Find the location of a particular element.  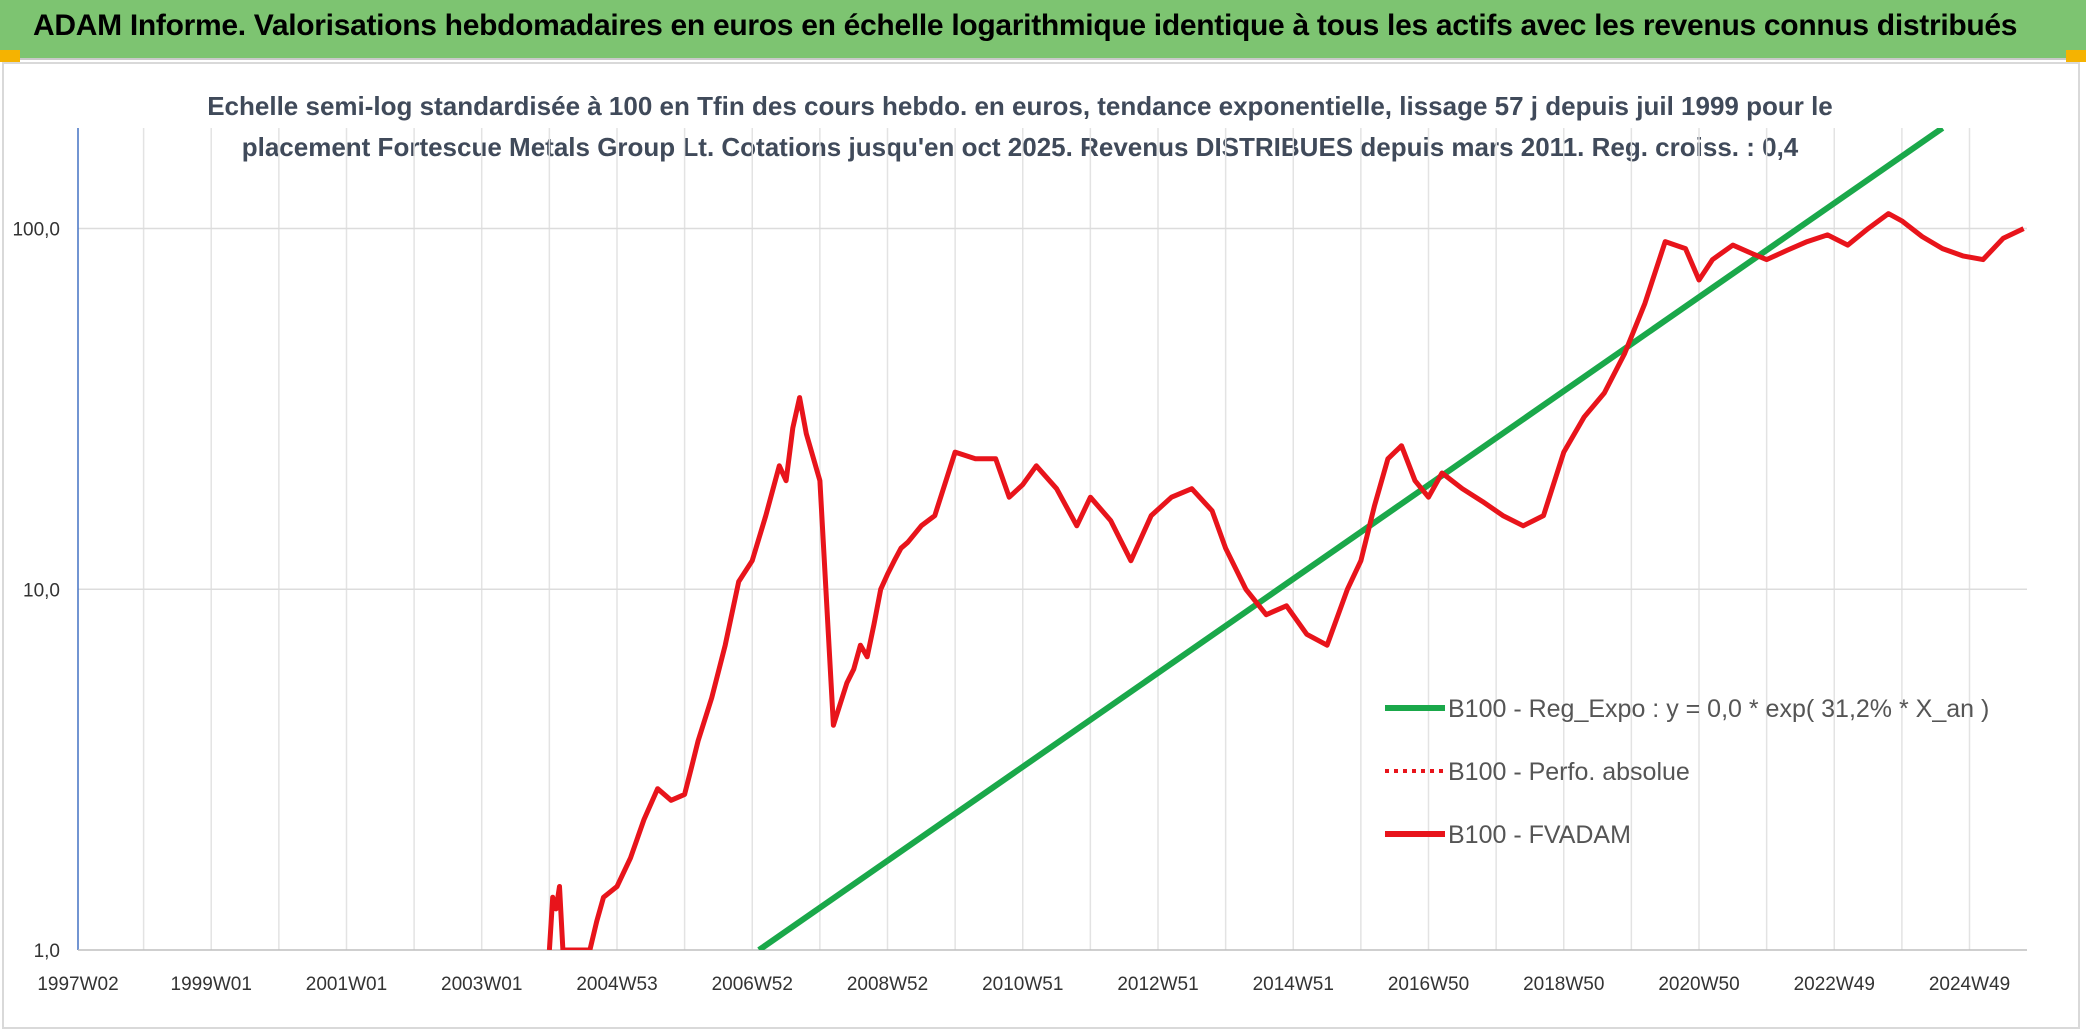

x-tick-label: 2001W01 is located at coordinates (346, 984).